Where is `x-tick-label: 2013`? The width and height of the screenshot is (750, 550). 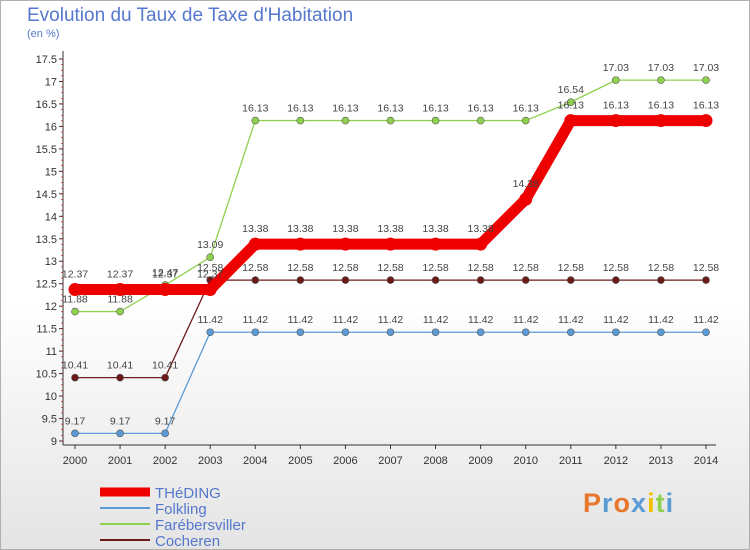 x-tick-label: 2013 is located at coordinates (661, 461).